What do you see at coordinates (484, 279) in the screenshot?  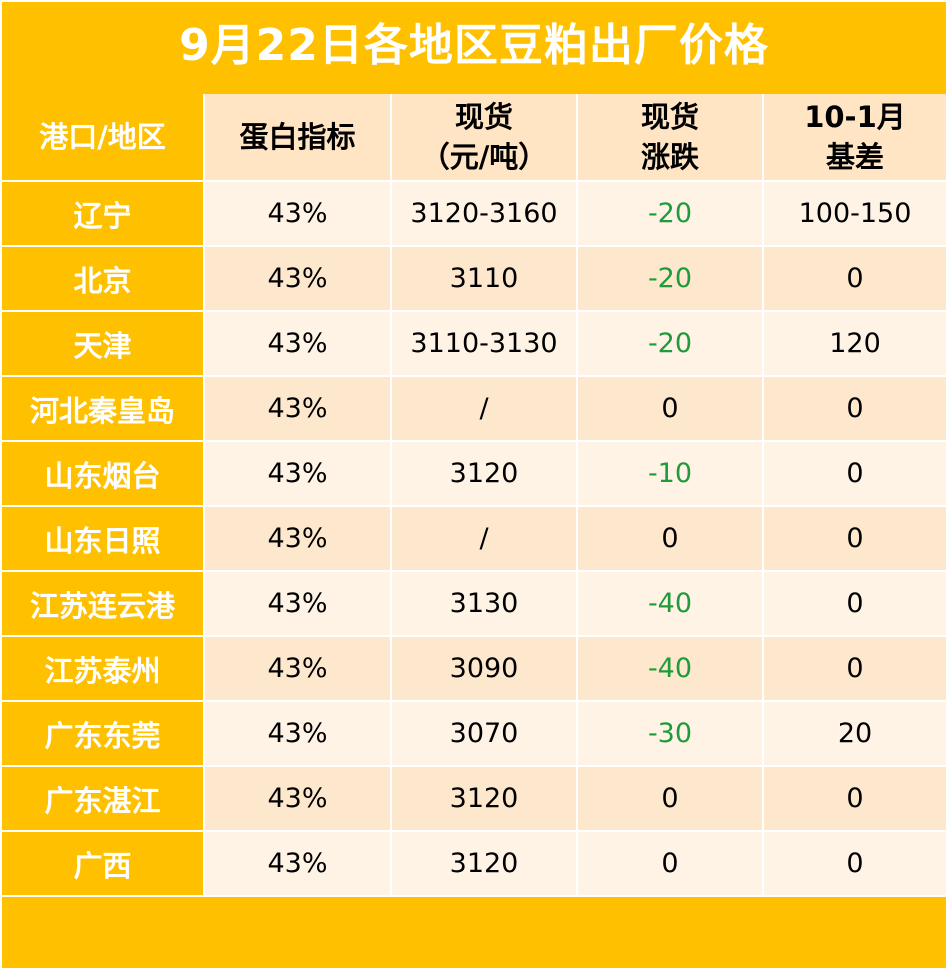 I see `spot-price-cell: 3110` at bounding box center [484, 279].